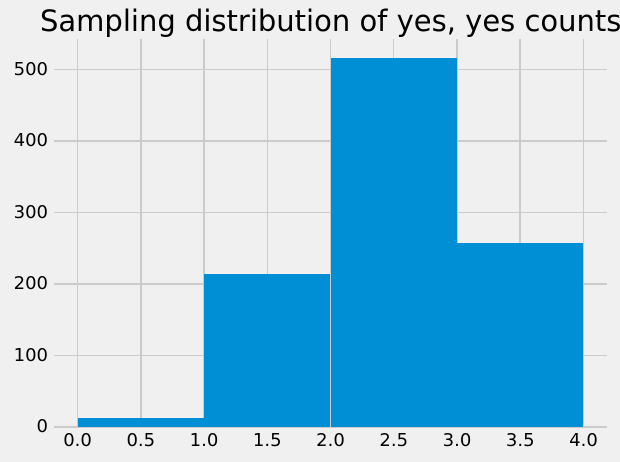  Describe the element at coordinates (30, 284) in the screenshot. I see `y-tick-label: 200` at that location.